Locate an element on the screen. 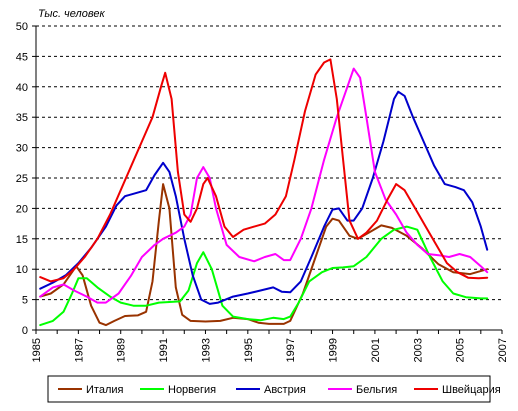 The height and width of the screenshot is (411, 518). y-tick-label: 50 is located at coordinates (22, 27).